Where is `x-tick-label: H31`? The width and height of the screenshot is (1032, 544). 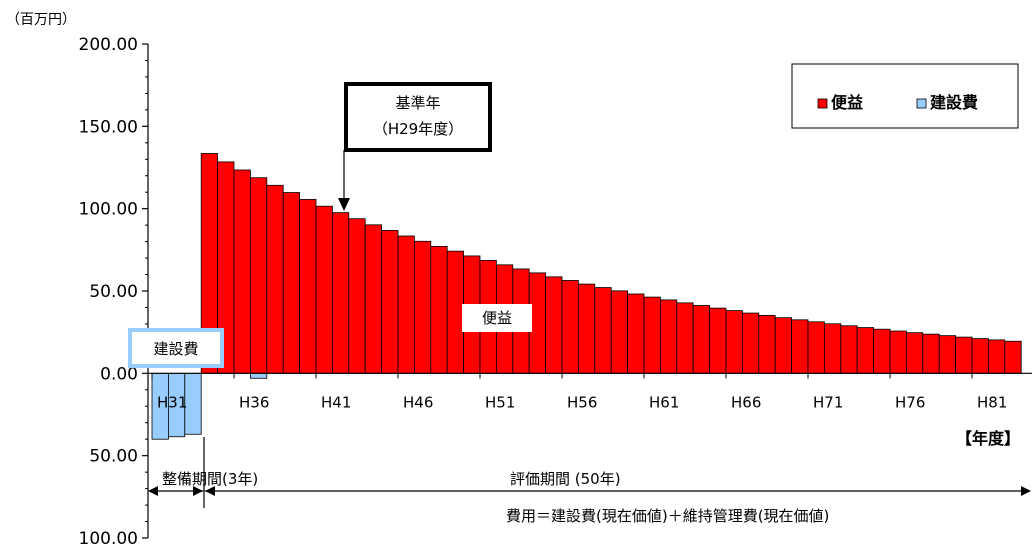 x-tick-label: H31 is located at coordinates (172, 402).